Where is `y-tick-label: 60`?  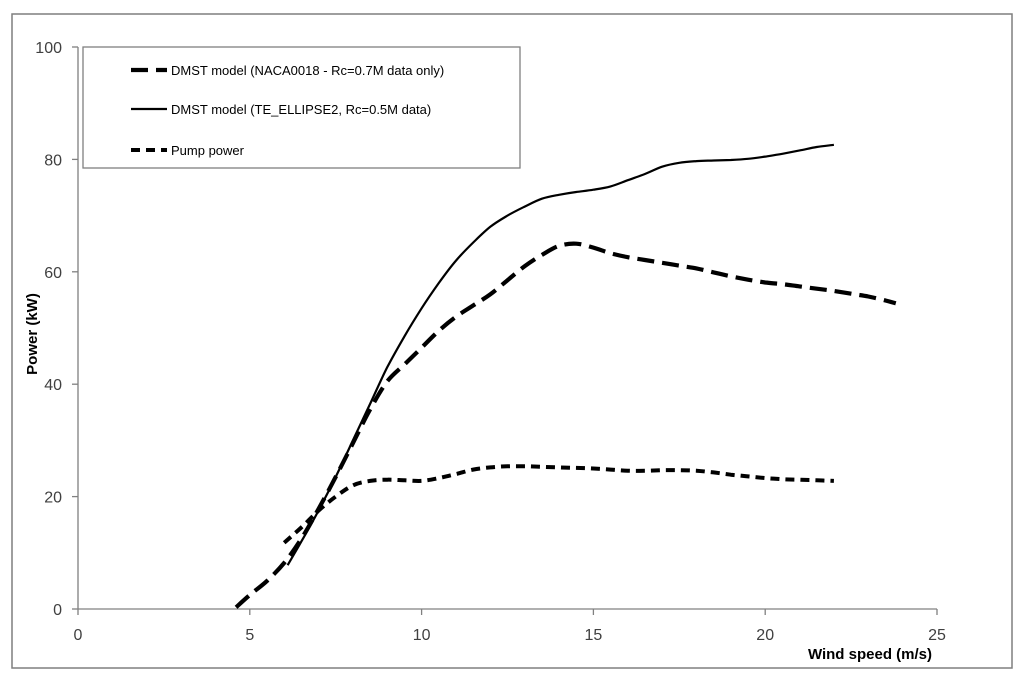
y-tick-label: 60 is located at coordinates (53, 273).